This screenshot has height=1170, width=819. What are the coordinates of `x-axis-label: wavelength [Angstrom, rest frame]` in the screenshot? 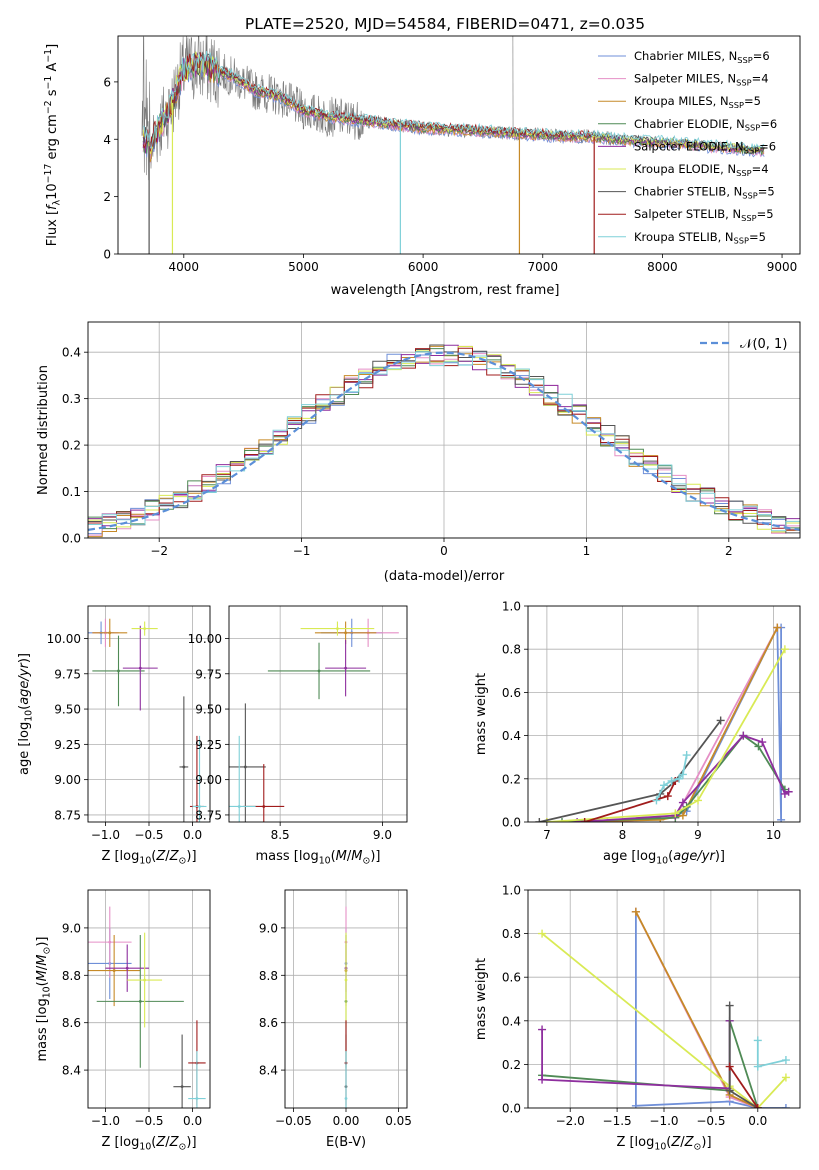 It's located at (445, 290).